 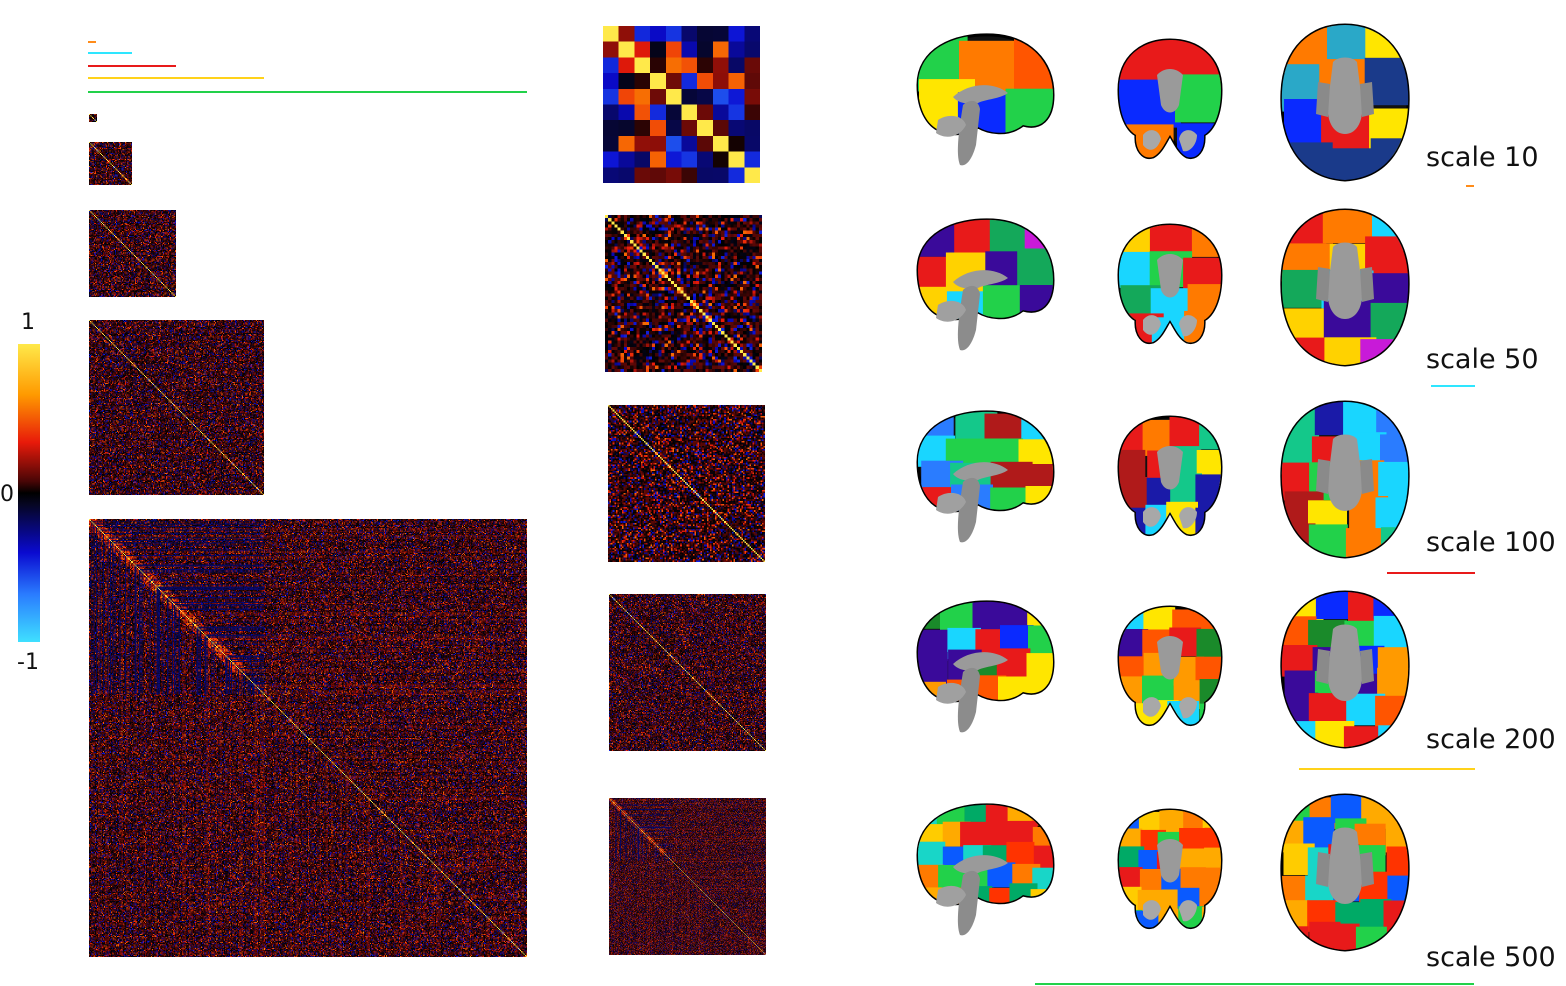 I want to click on scale-bar-50-top, so click(x=110, y=53).